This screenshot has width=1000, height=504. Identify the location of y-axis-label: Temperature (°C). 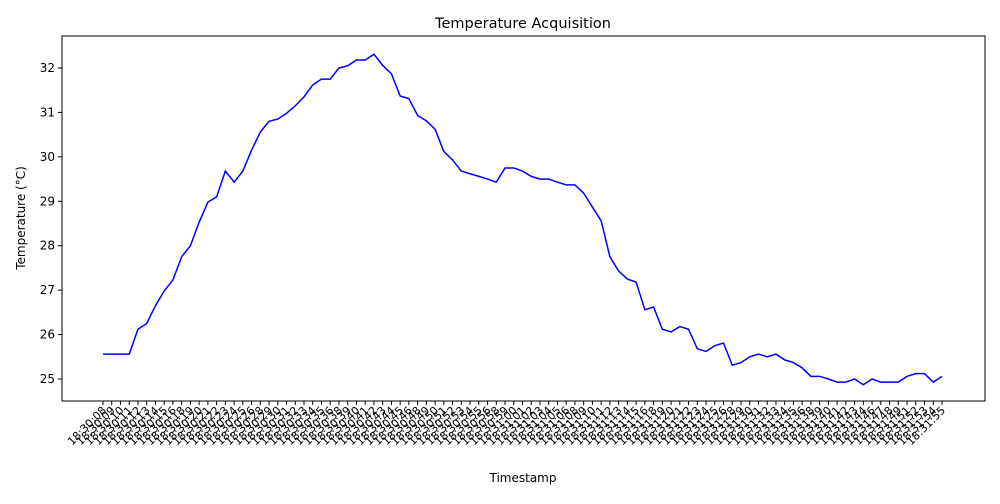
(21, 218).